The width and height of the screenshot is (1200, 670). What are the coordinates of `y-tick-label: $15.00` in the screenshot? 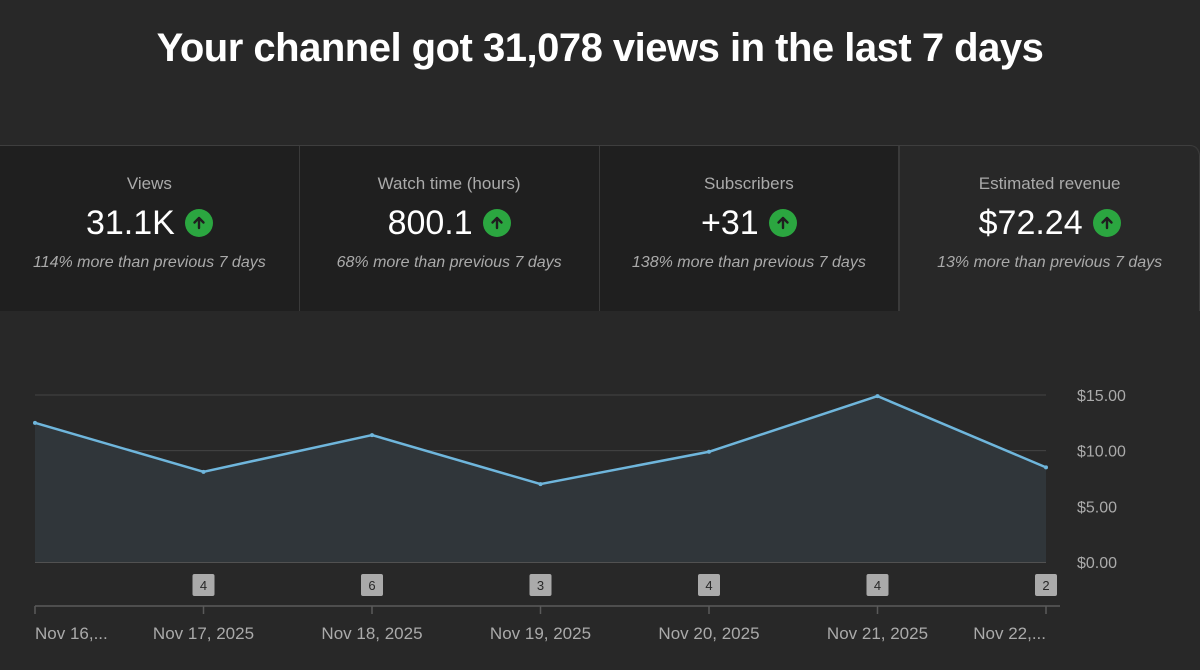 It's located at (1101, 396).